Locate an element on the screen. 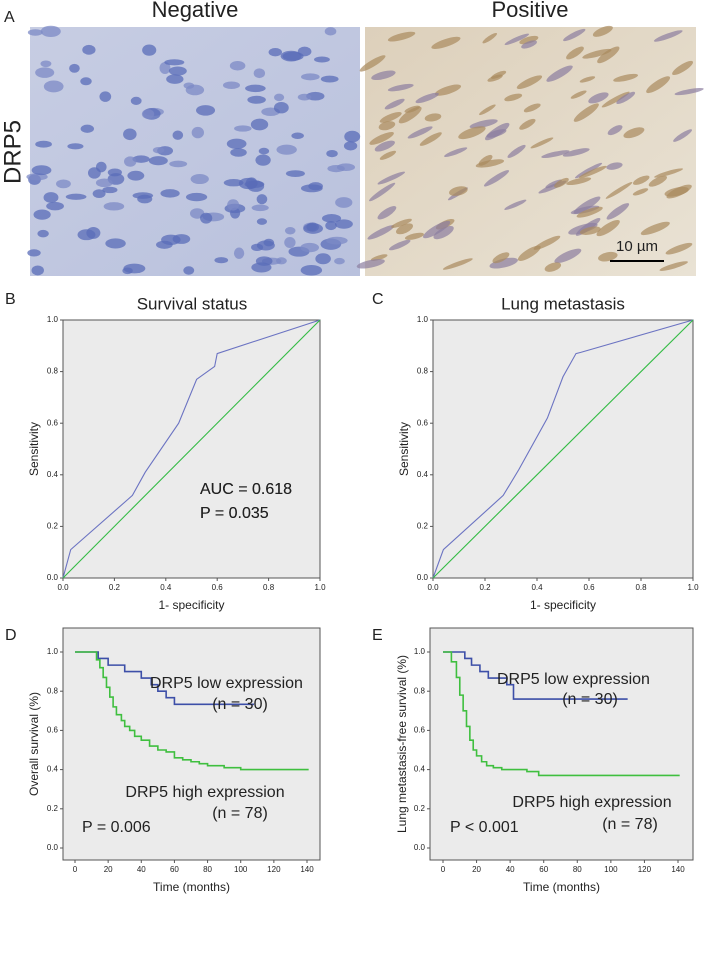 The height and width of the screenshot is (953, 709). x-tick-label: 0.6 is located at coordinates (218, 587).